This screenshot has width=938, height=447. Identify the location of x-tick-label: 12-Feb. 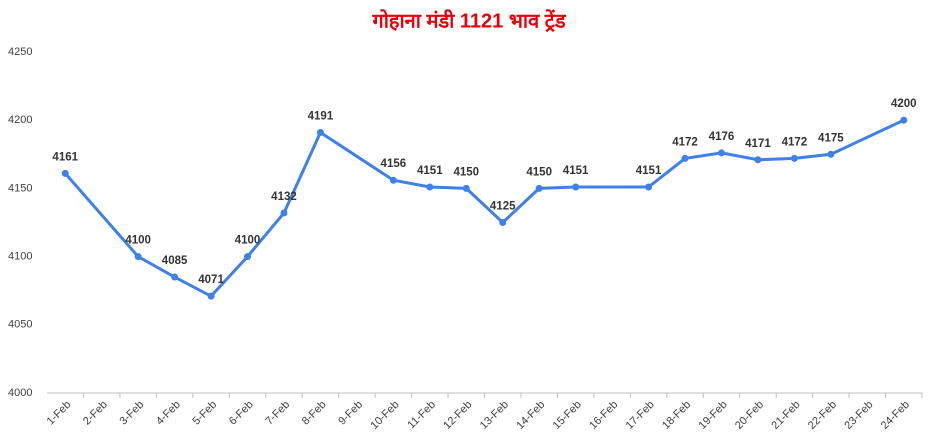
(457, 415).